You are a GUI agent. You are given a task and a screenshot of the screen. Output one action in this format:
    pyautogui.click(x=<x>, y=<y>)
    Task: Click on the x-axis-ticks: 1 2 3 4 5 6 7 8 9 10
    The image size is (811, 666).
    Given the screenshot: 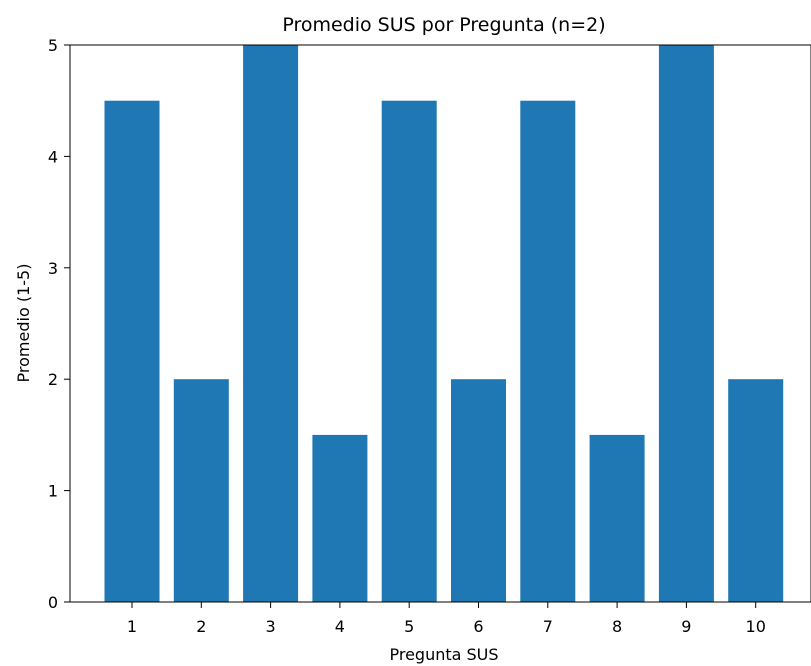 What is the action you would take?
    pyautogui.click(x=446, y=619)
    